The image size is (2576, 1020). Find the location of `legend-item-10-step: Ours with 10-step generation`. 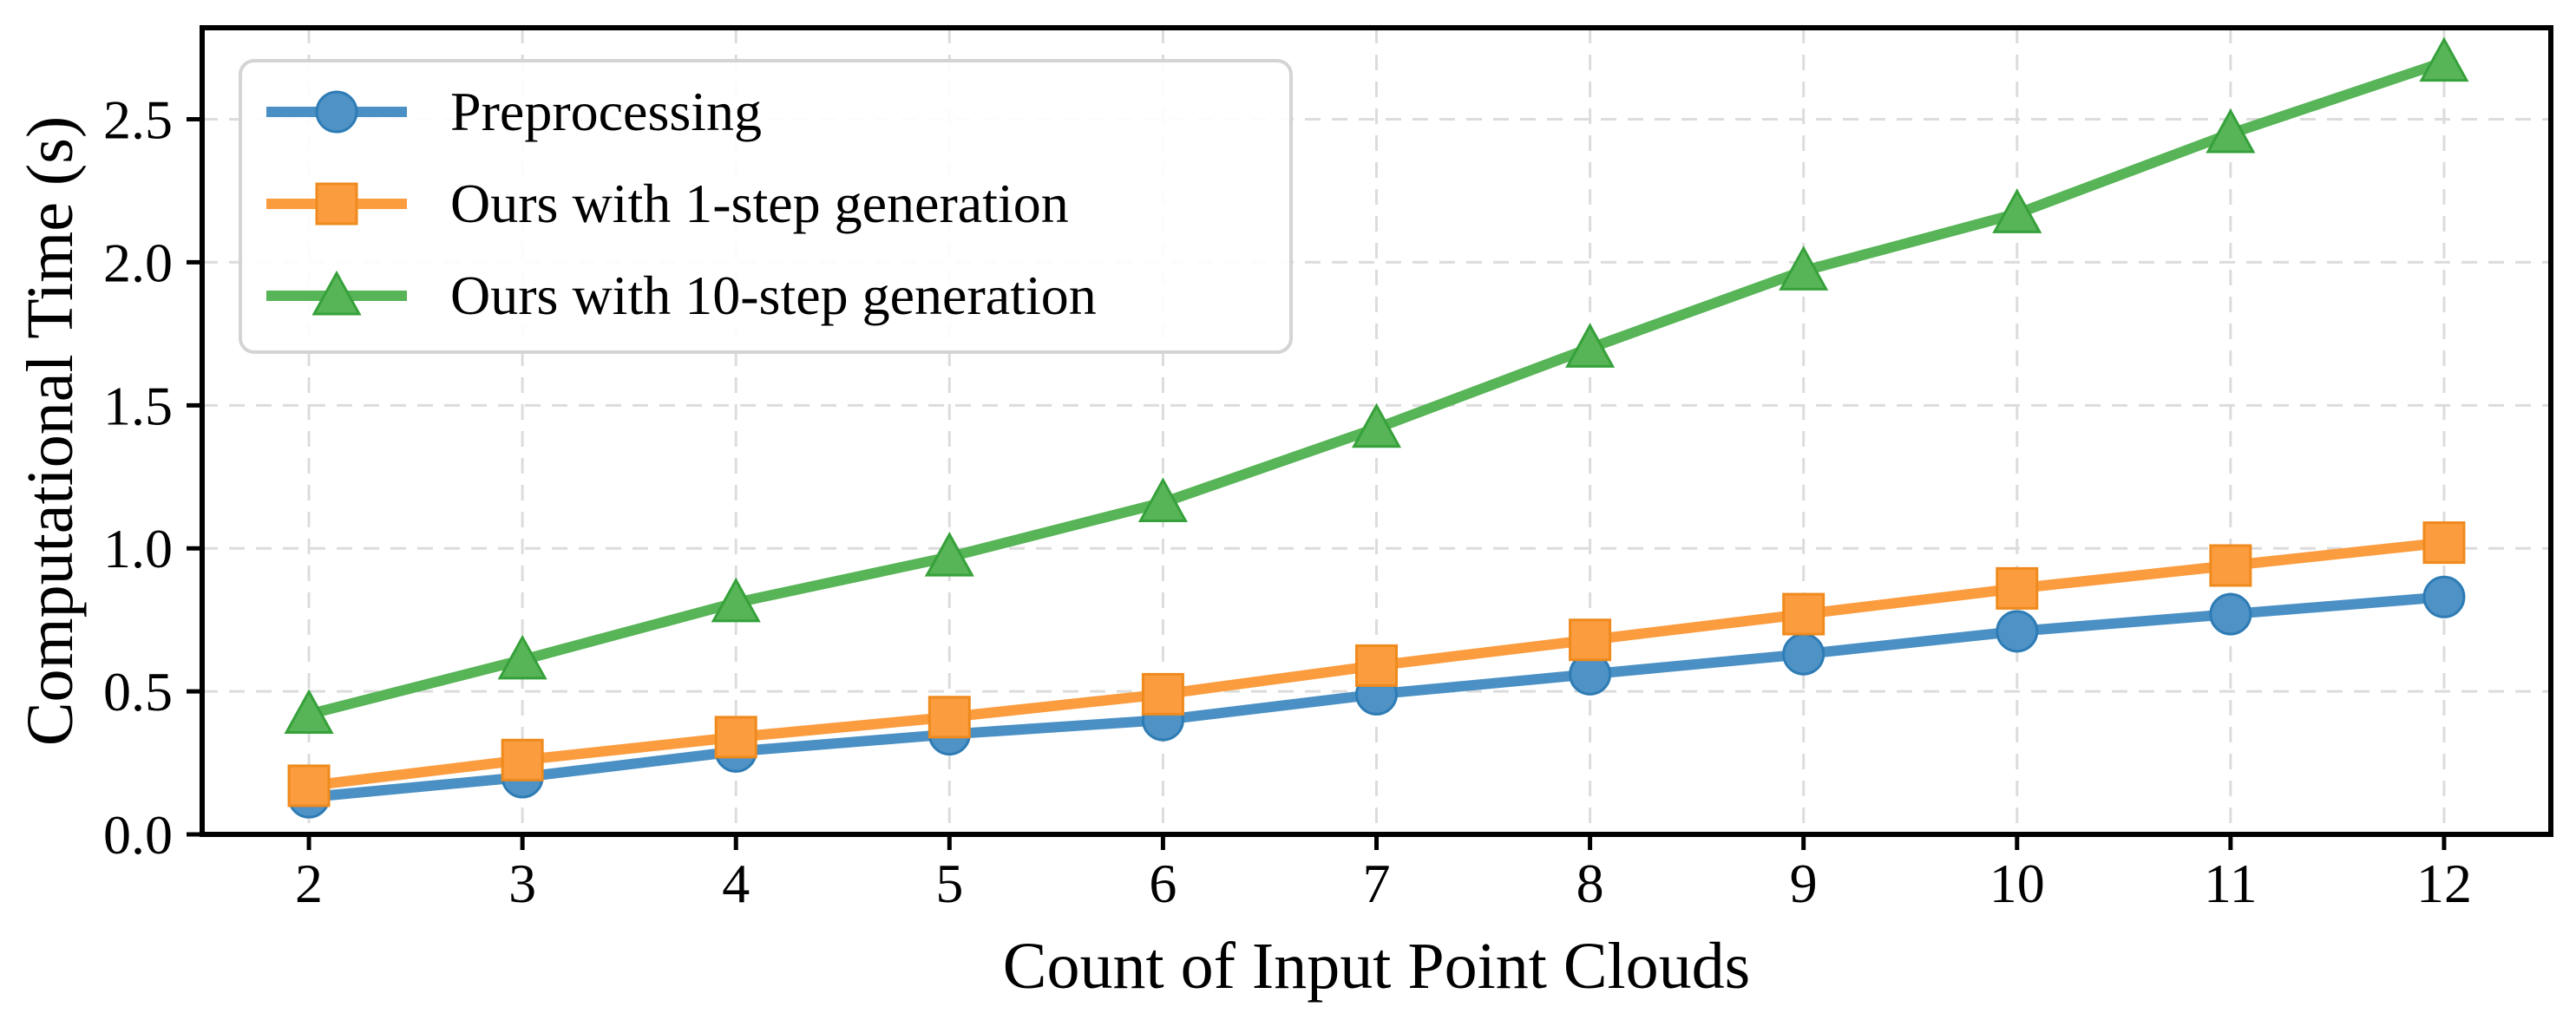

legend-item-10-step: Ours with 10-step generation is located at coordinates (680, 295).